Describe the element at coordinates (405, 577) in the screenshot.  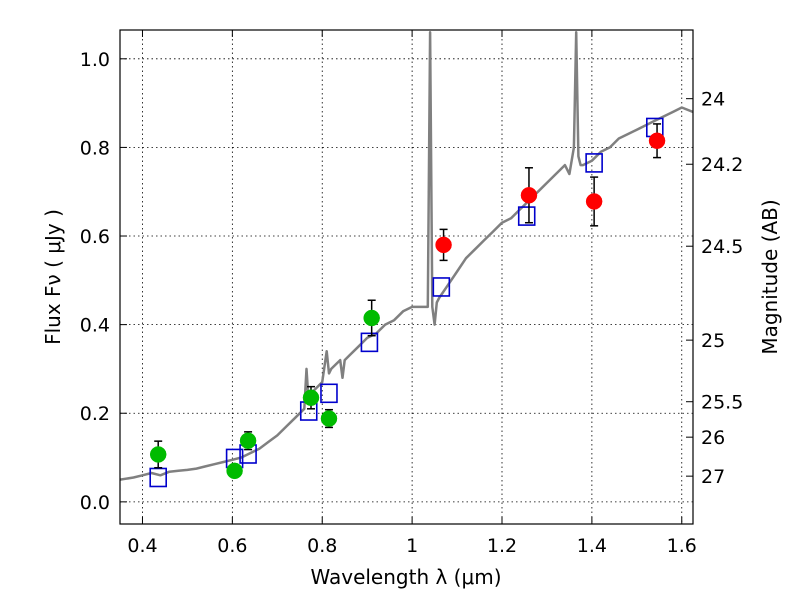
I see `x-axis-label: Wavelength λ (μm)` at that location.